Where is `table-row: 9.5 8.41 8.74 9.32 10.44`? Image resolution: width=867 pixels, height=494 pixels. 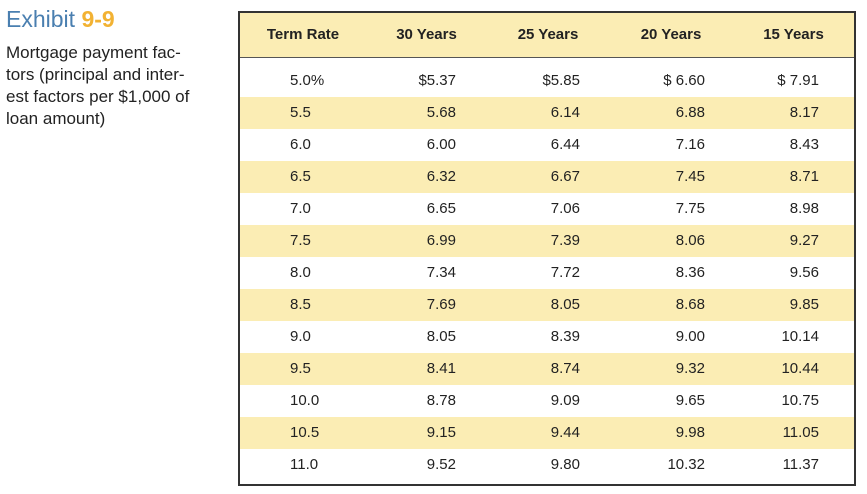 table-row: 9.5 8.41 8.74 9.32 10.44 is located at coordinates (547, 368).